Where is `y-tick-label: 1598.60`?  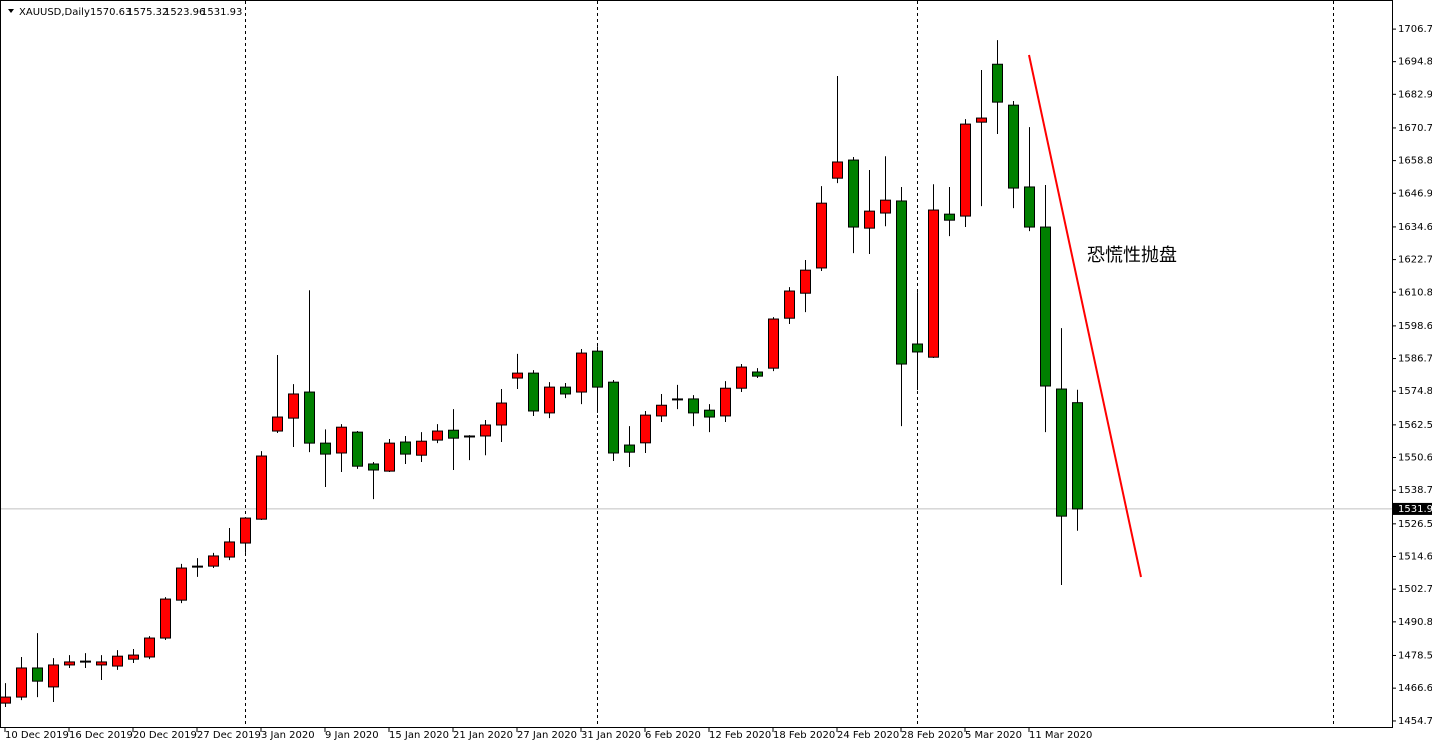 y-tick-label: 1598.60 is located at coordinates (1415, 326).